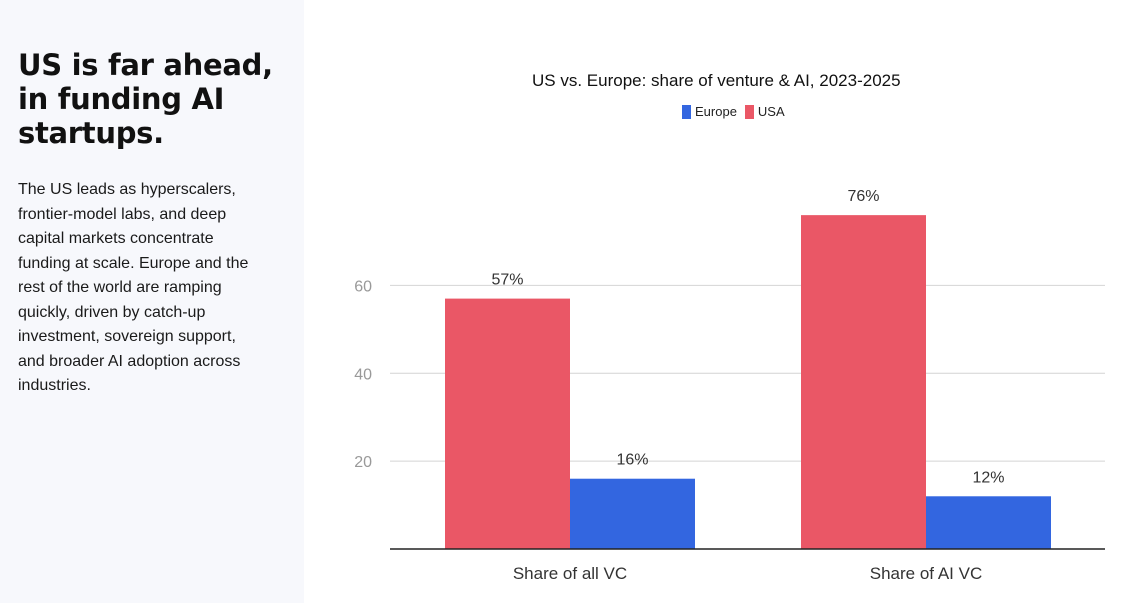 This screenshot has height=603, width=1126. What do you see at coordinates (363, 374) in the screenshot?
I see `y-tick-label-40: 40` at bounding box center [363, 374].